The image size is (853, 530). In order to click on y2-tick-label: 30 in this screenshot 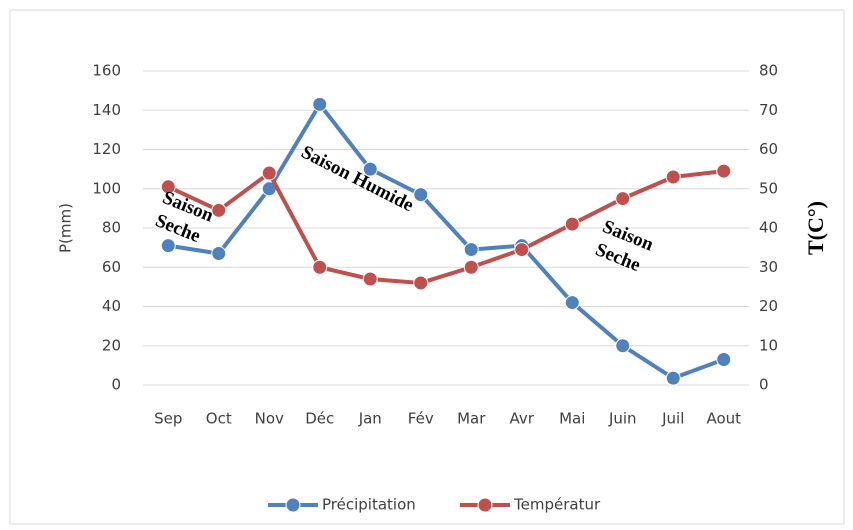, I will do `click(768, 267)`.